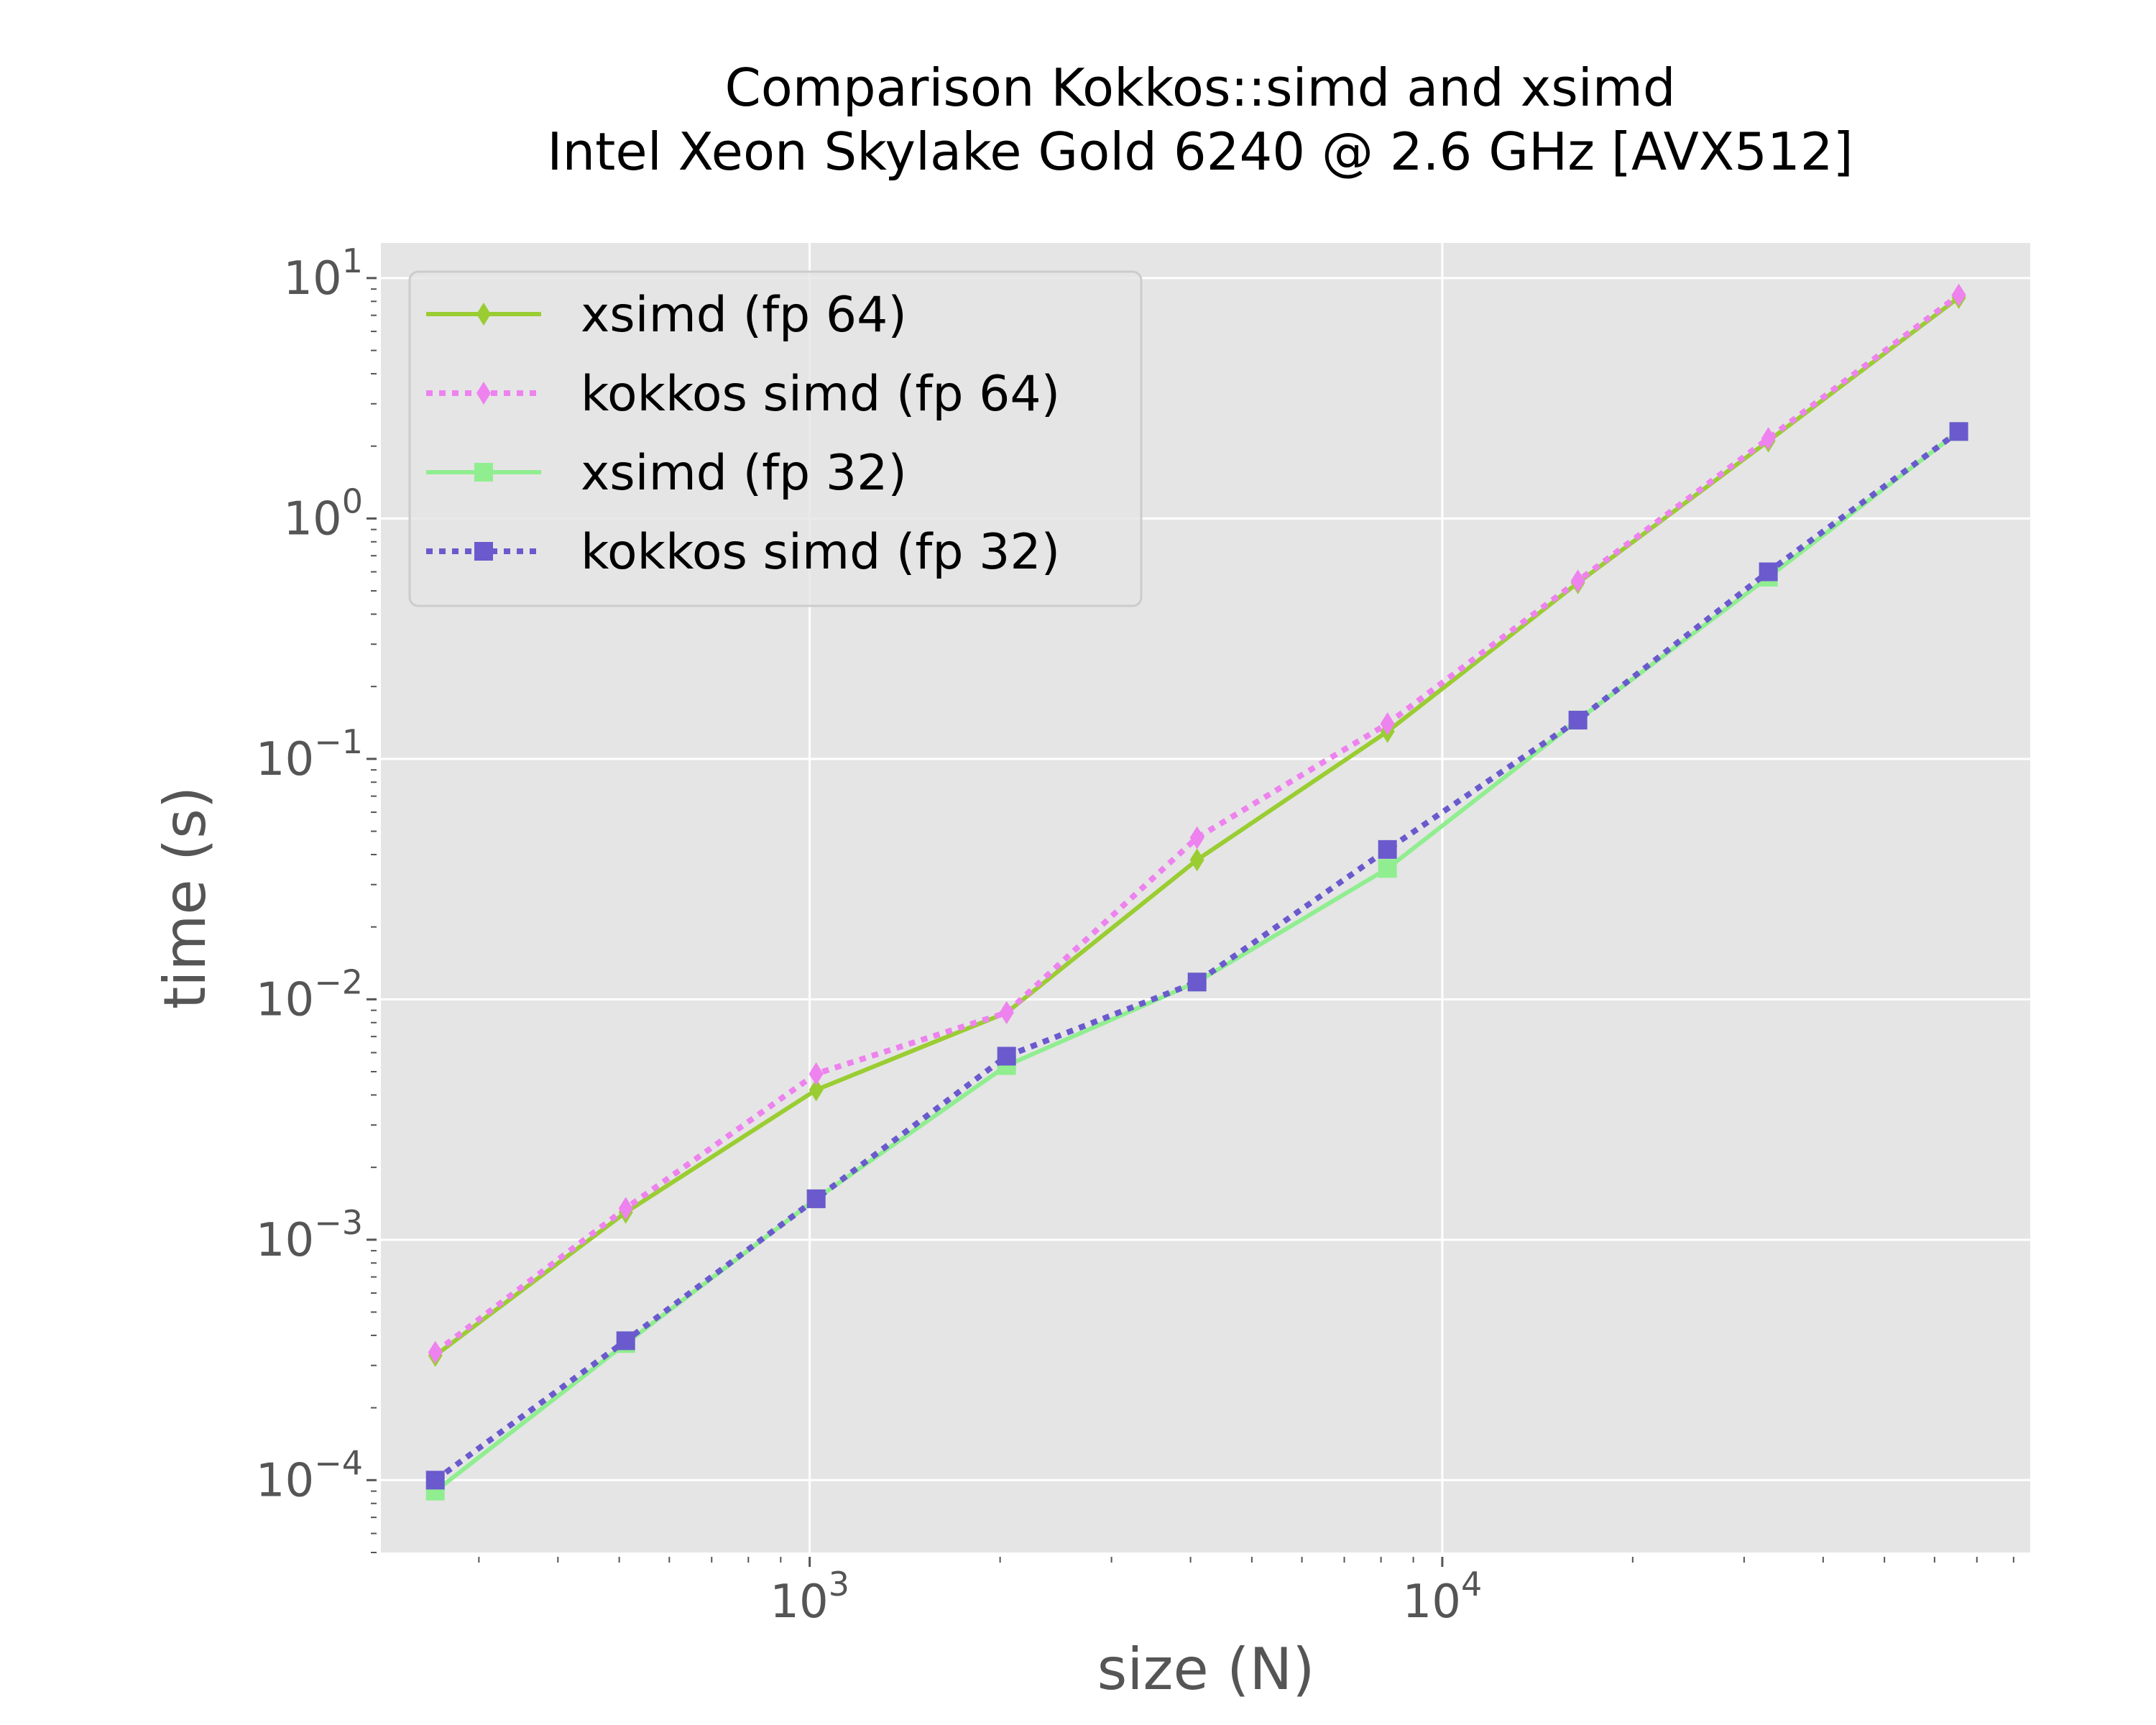 Image resolution: width=2156 pixels, height=1725 pixels. What do you see at coordinates (323, 273) in the screenshot?
I see `y-tick-label: 10¹` at bounding box center [323, 273].